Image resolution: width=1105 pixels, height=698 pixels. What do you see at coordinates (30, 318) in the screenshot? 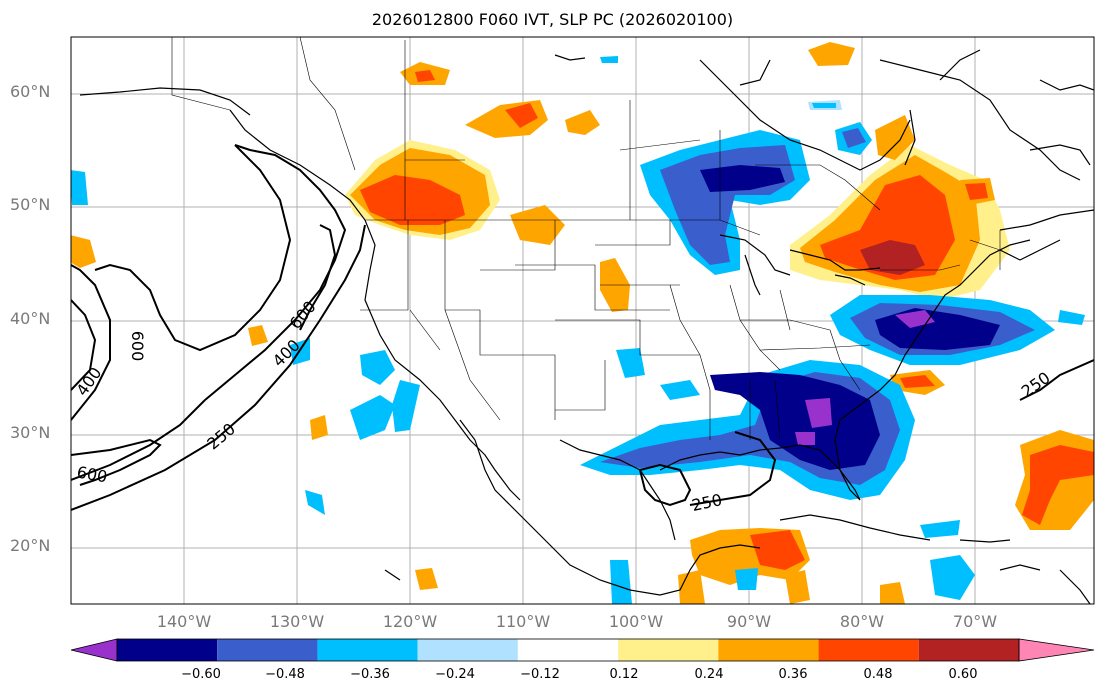
I see `lat-label: 40°N` at bounding box center [30, 318].